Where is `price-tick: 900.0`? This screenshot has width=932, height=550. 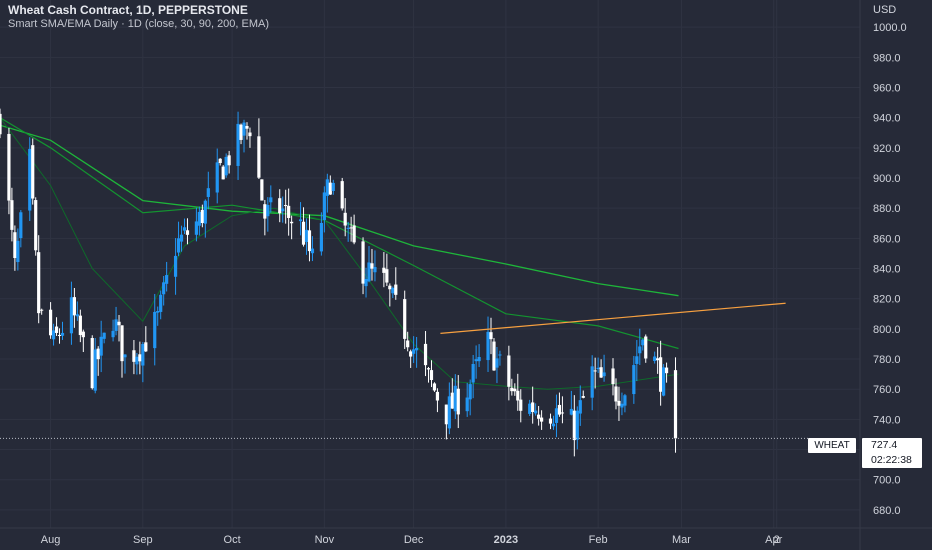 price-tick: 900.0 is located at coordinates (887, 179).